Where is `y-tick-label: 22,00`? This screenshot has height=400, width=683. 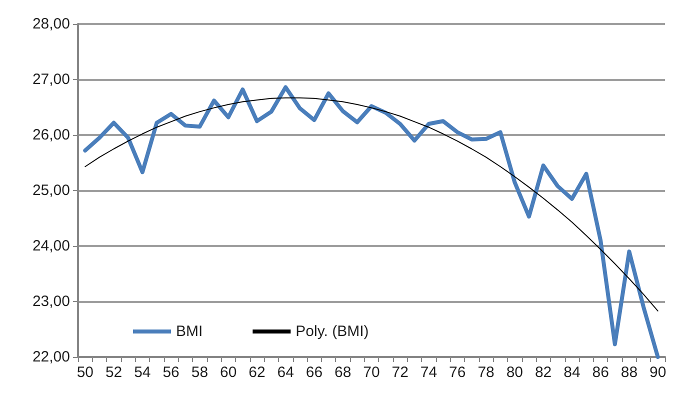 y-tick-label: 22,00 is located at coordinates (51, 357).